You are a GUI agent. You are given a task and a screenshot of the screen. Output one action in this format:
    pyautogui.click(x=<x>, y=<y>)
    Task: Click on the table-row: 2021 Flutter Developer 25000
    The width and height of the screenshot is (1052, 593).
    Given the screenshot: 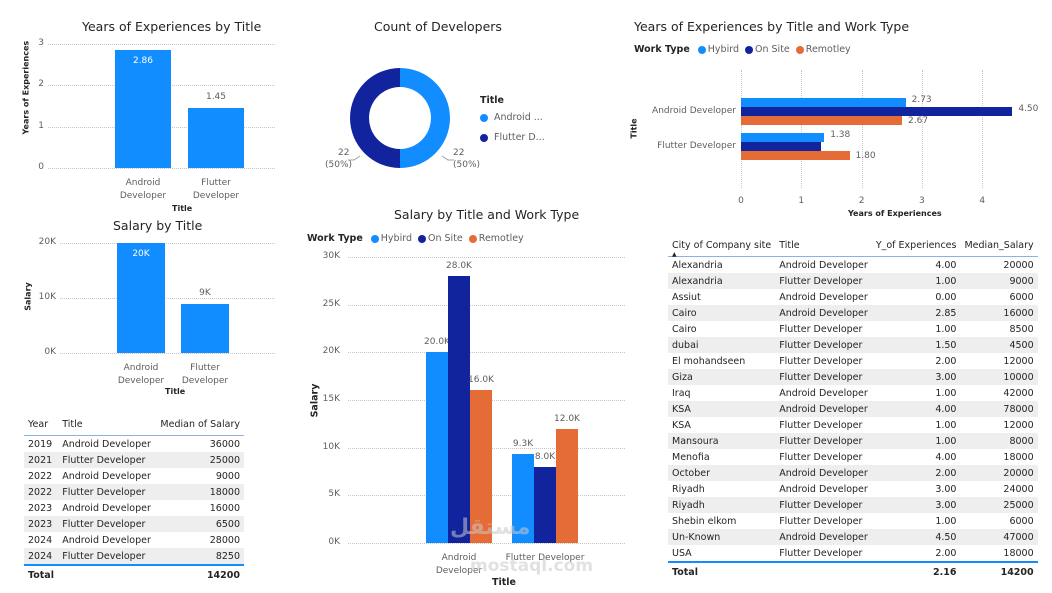 What is the action you would take?
    pyautogui.click(x=134, y=460)
    